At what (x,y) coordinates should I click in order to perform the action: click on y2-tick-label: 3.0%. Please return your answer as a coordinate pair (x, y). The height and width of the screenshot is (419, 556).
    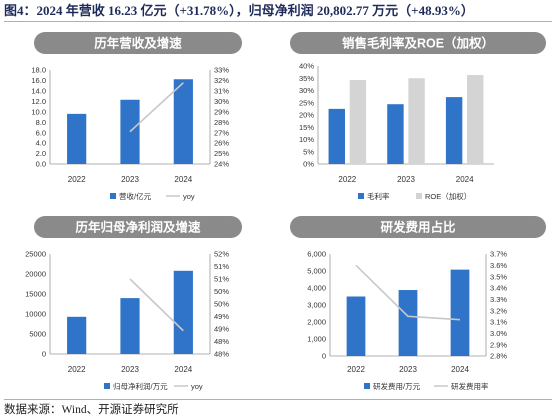
    Looking at the image, I should click on (498, 333).